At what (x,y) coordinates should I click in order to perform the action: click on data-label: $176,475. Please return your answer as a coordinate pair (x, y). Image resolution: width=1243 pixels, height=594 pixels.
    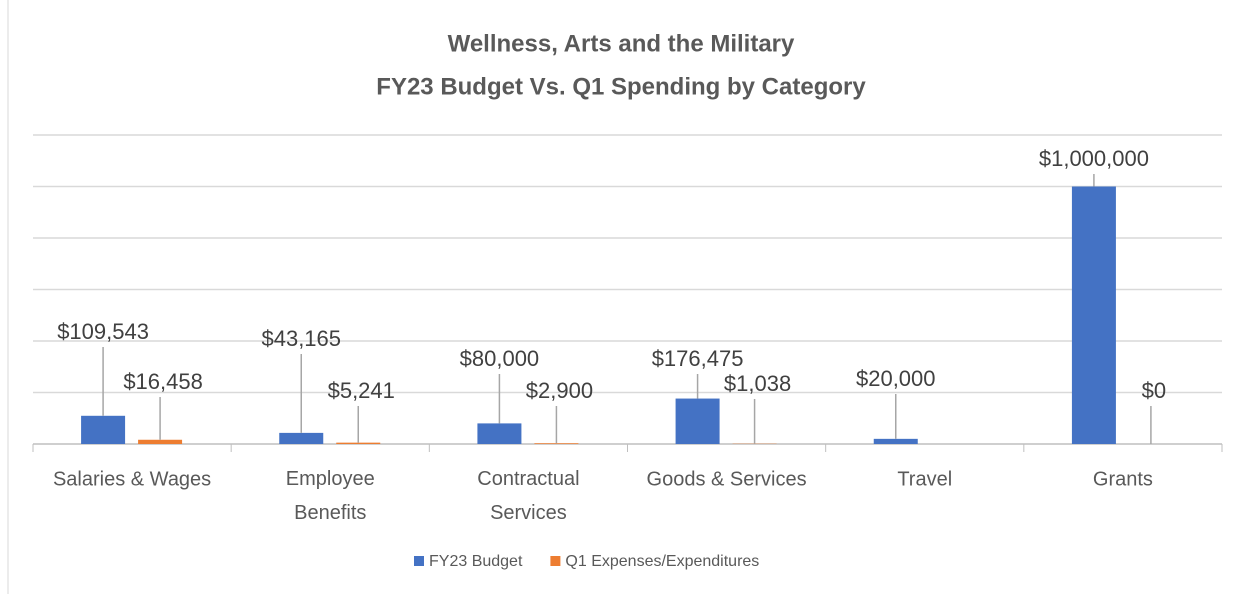
    Looking at the image, I should click on (698, 358).